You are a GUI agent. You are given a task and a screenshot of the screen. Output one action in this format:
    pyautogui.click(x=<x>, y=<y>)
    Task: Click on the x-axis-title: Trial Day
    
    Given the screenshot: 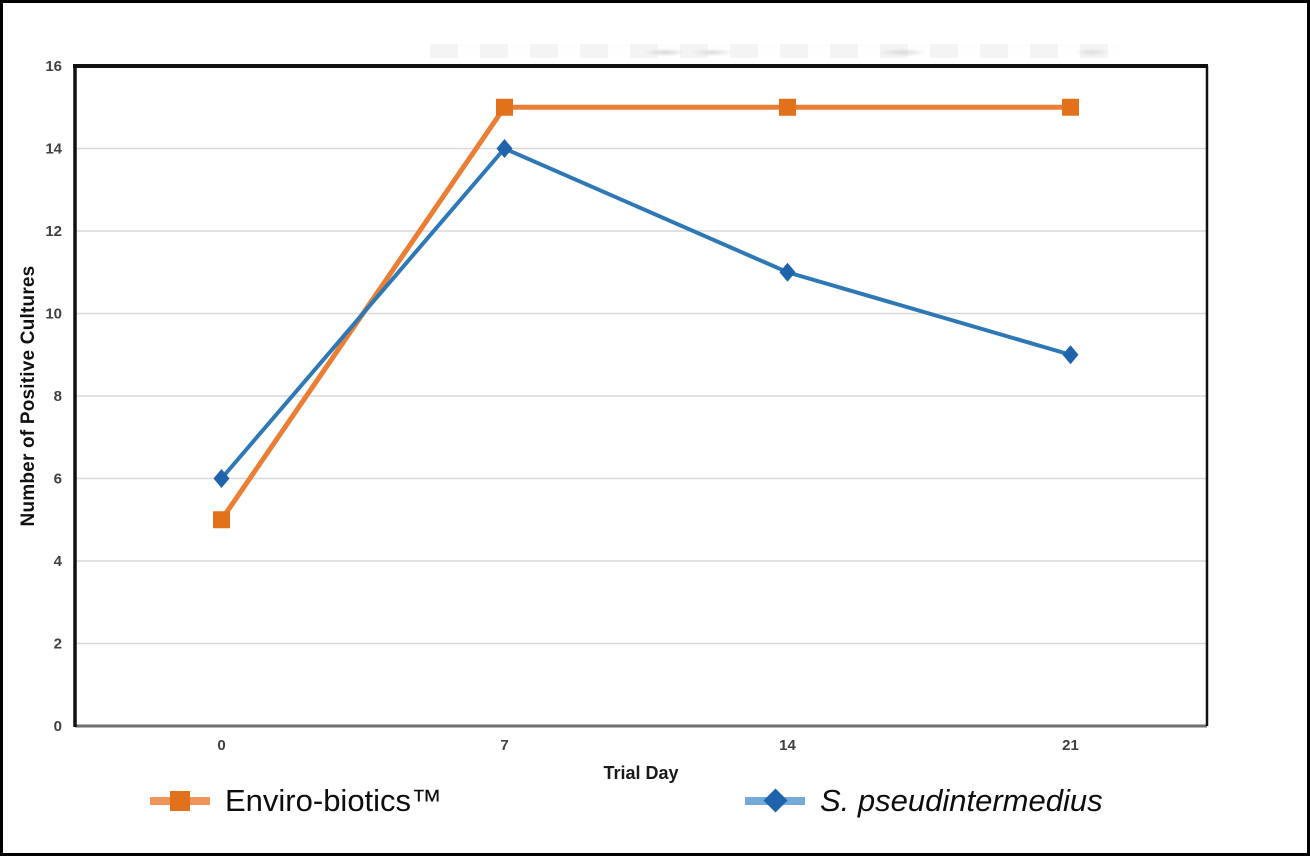 What is the action you would take?
    pyautogui.click(x=641, y=773)
    